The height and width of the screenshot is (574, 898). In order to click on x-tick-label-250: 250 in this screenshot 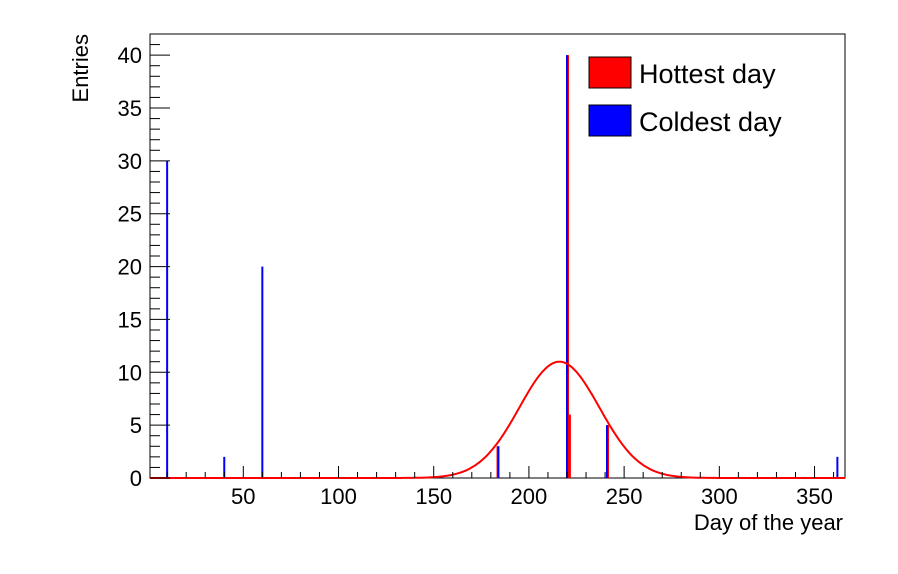, I will do `click(624, 496)`.